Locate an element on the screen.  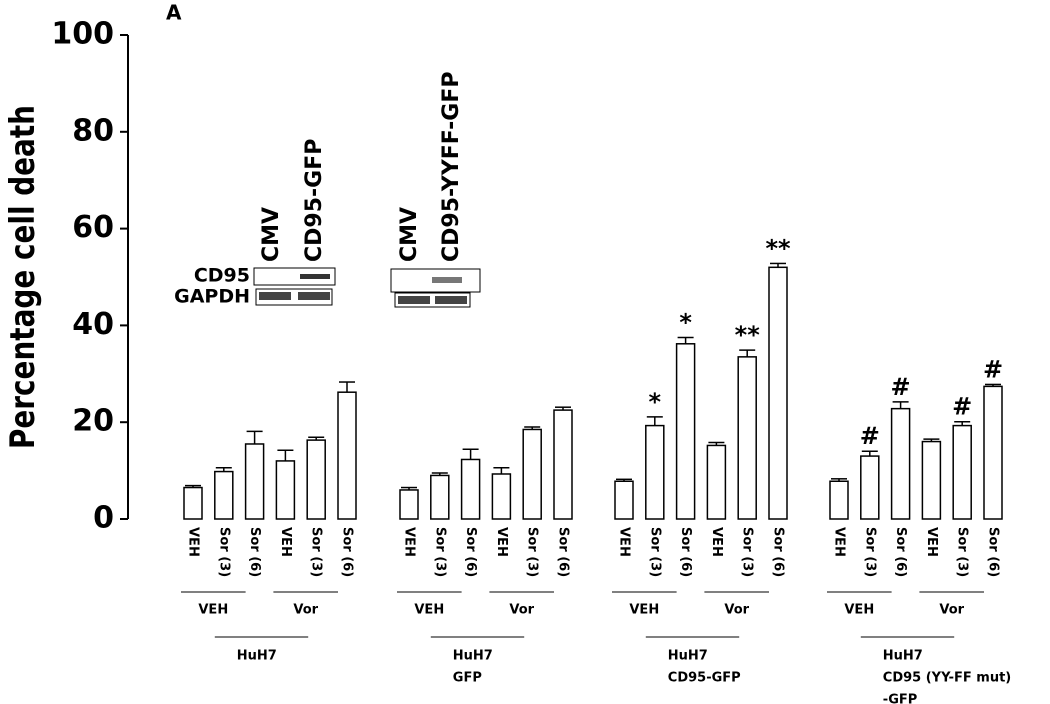
y-tick-label: 0 is located at coordinates (103, 518).